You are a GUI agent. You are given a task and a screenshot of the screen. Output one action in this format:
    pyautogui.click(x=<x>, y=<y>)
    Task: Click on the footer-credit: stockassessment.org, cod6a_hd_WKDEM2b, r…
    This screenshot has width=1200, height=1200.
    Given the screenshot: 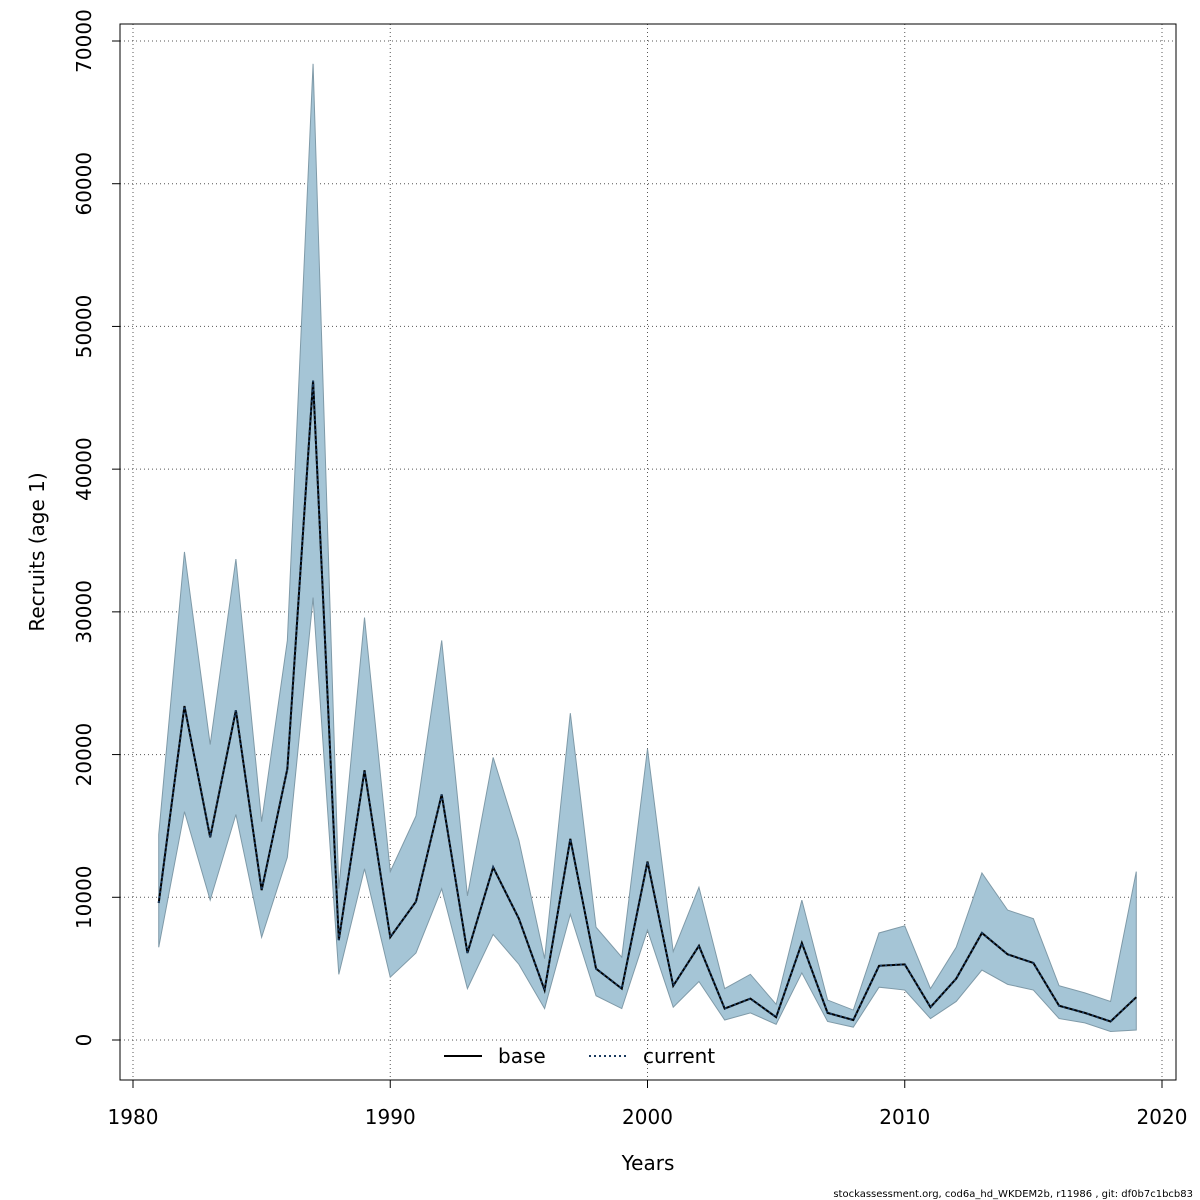 What is the action you would take?
    pyautogui.click(x=1013, y=1194)
    